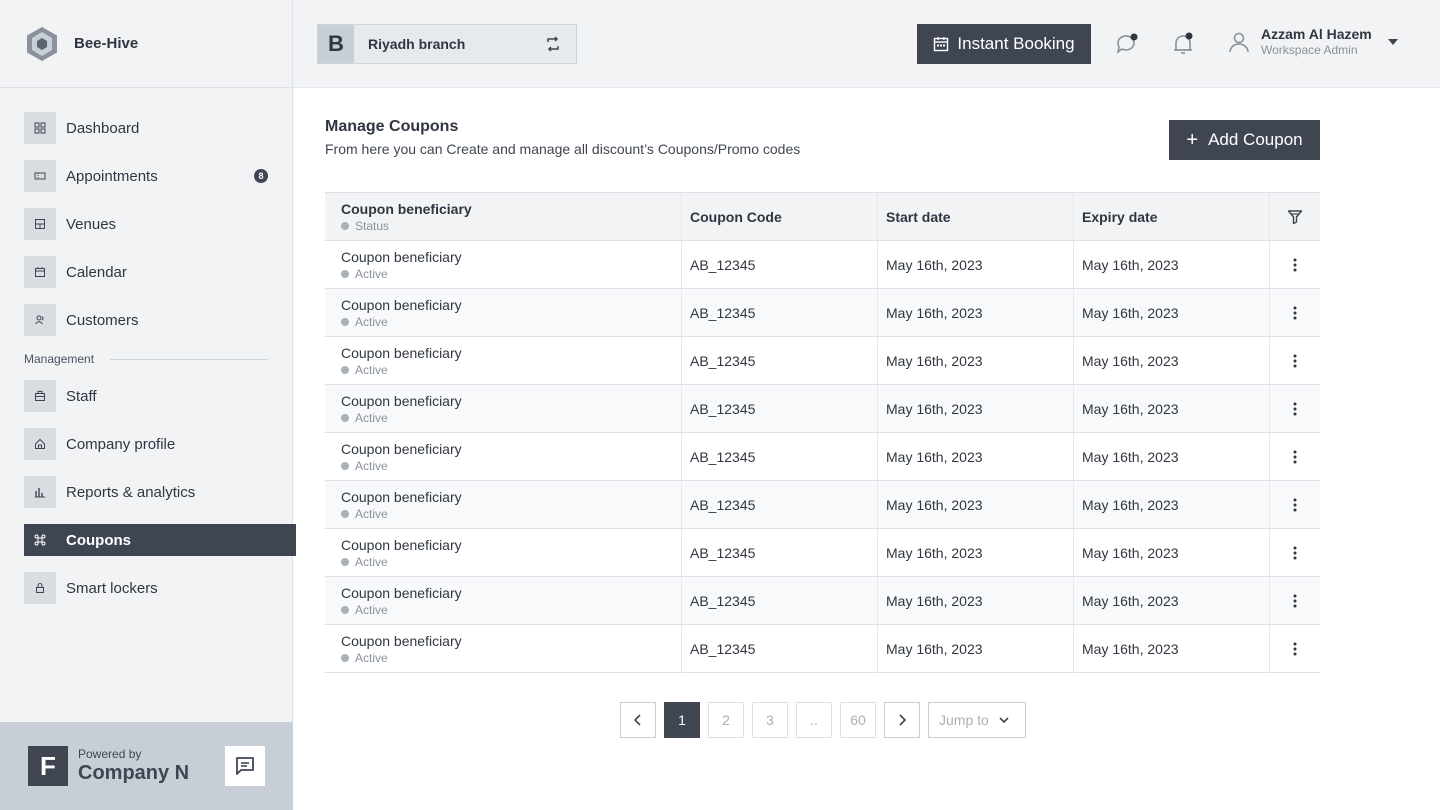 Image resolution: width=1440 pixels, height=810 pixels. What do you see at coordinates (189, 359) in the screenshot?
I see `section-divider` at bounding box center [189, 359].